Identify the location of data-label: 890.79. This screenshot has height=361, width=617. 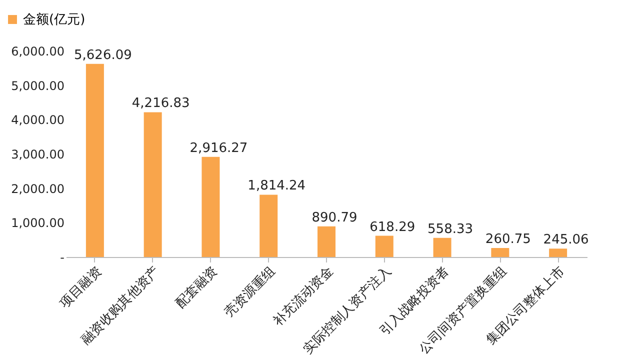
(335, 218).